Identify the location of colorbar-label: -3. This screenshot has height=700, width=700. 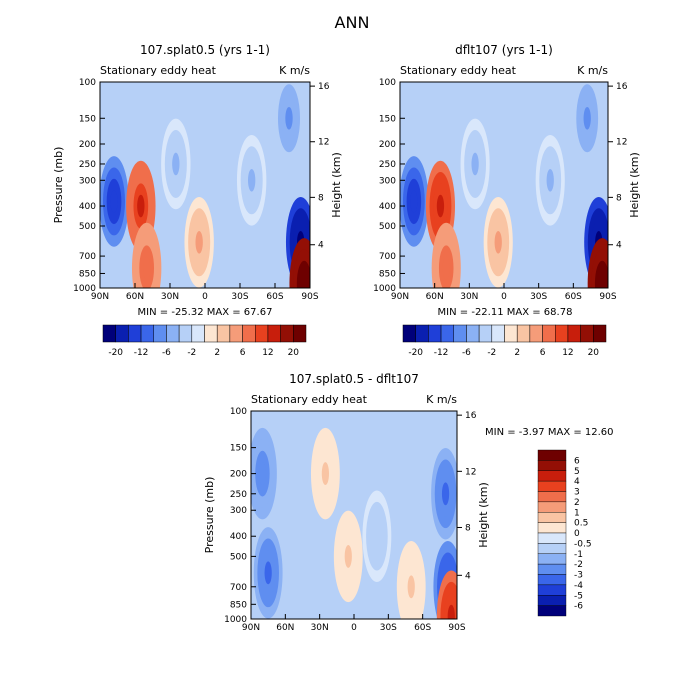
(578, 576).